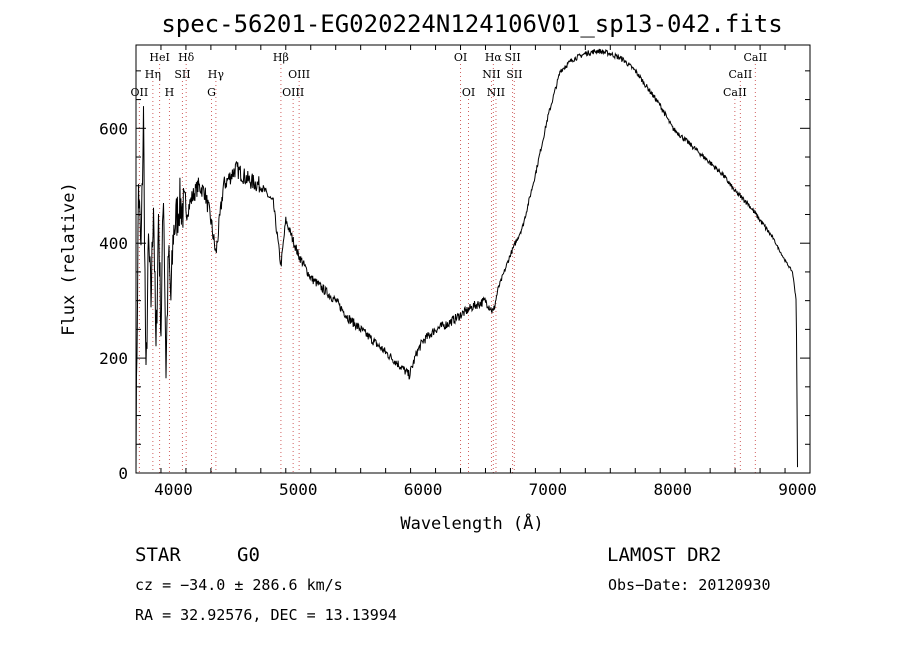 The image size is (900, 650). I want to click on observation-date: Obs−Date: 20120930, so click(689, 585).